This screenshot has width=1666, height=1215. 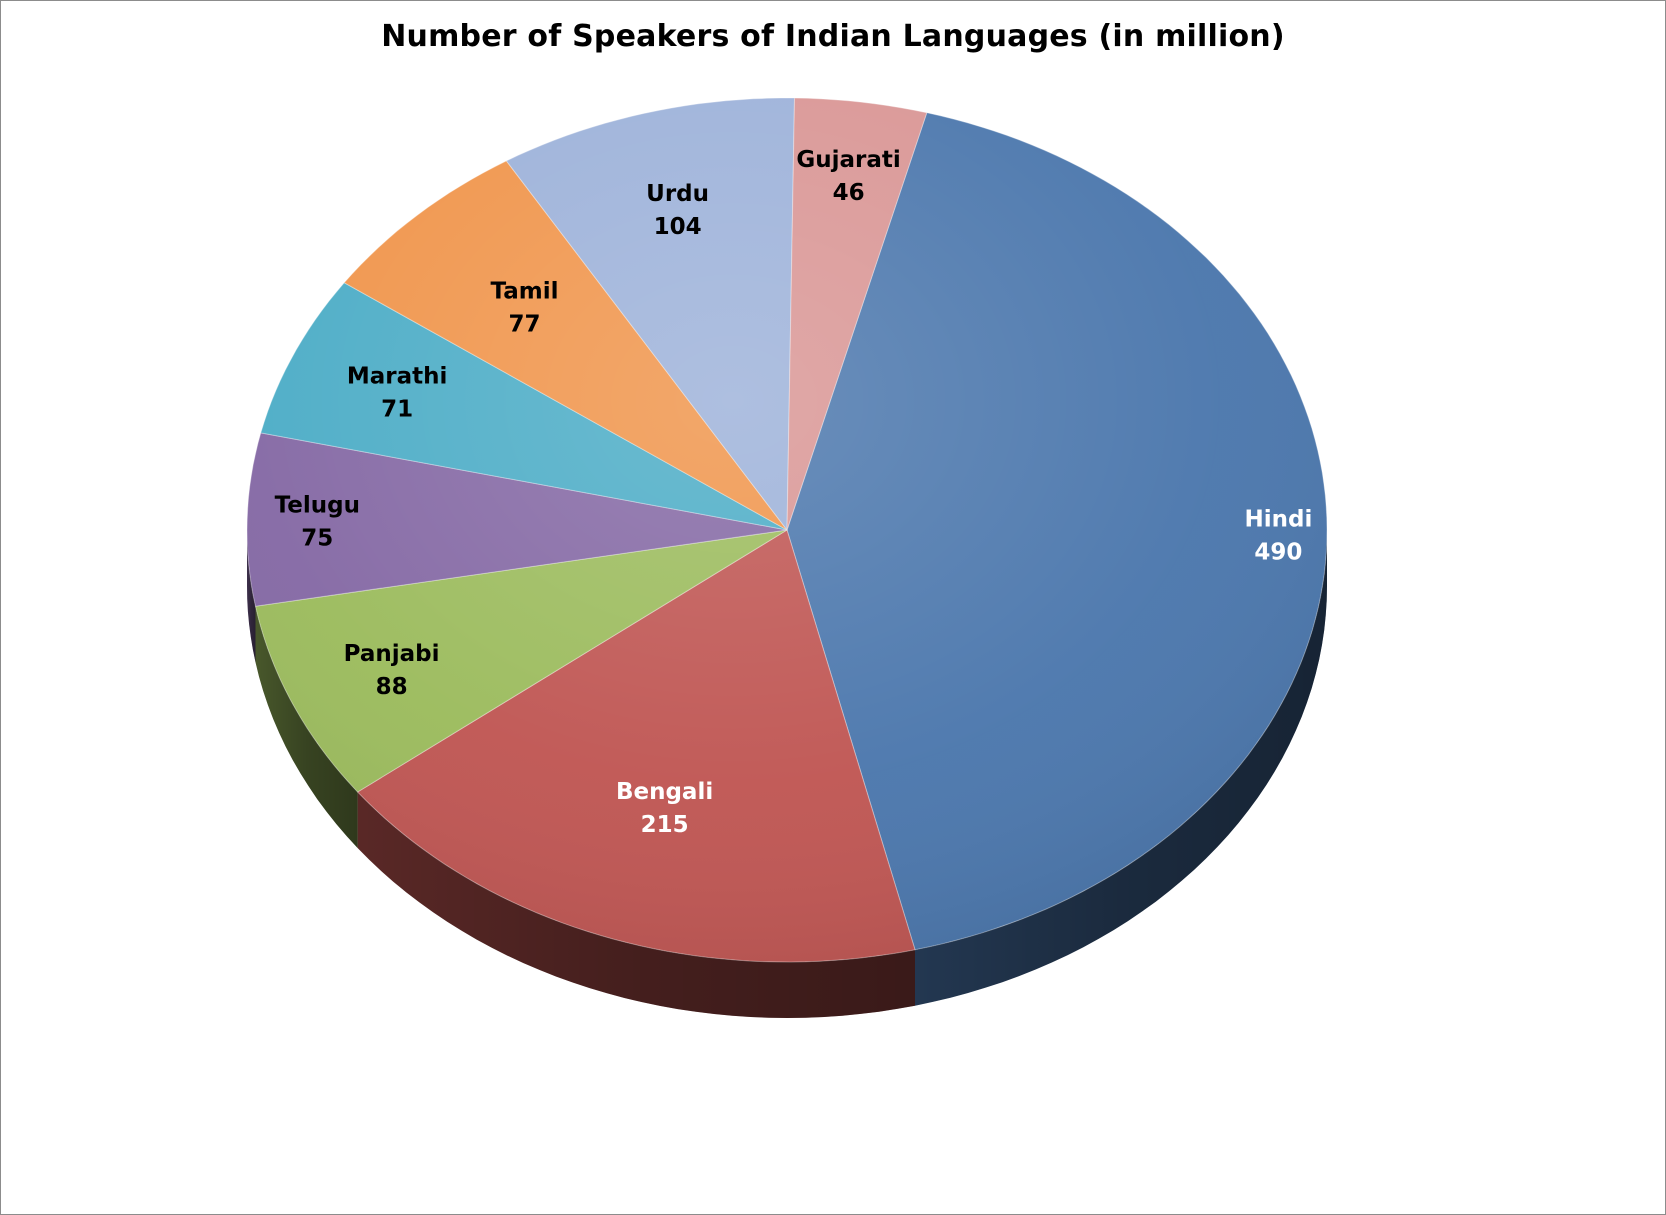 What do you see at coordinates (524, 324) in the screenshot?
I see `slice-value-tamil: 77` at bounding box center [524, 324].